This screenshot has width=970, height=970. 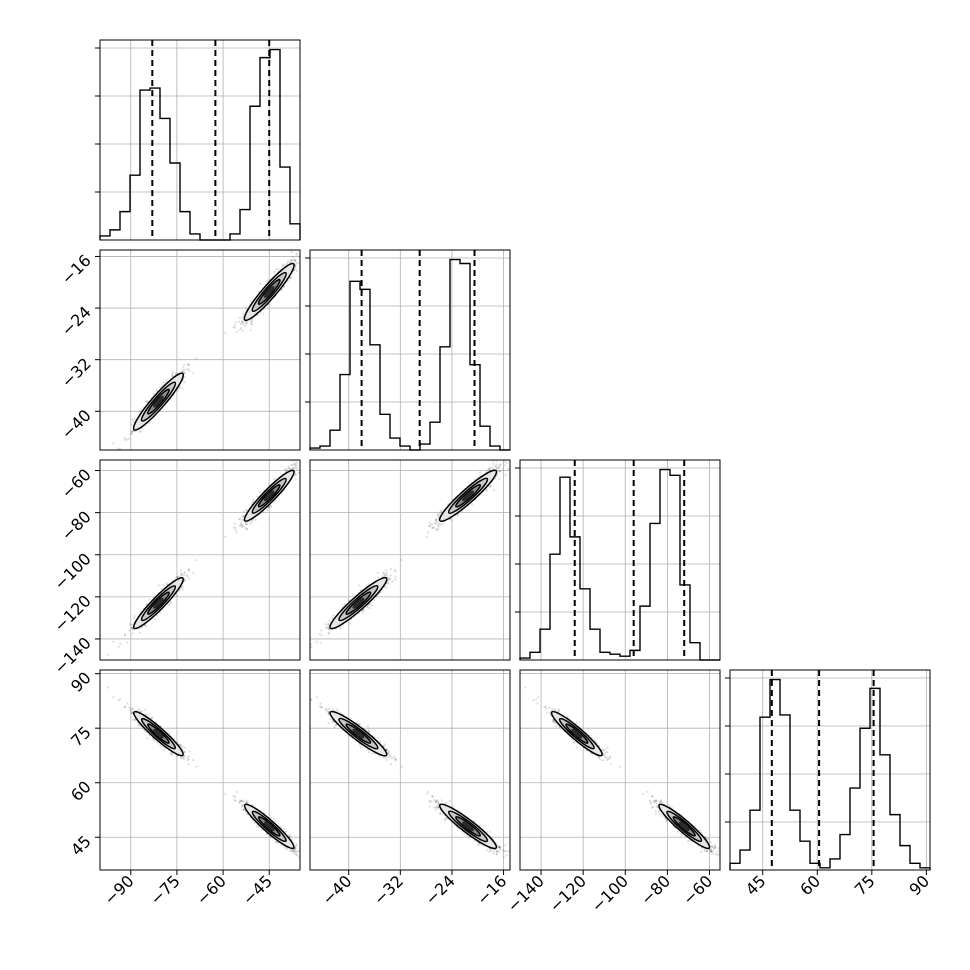 What do you see at coordinates (72, 613) in the screenshot?
I see `ytick-label-2-1: −120` at bounding box center [72, 613].